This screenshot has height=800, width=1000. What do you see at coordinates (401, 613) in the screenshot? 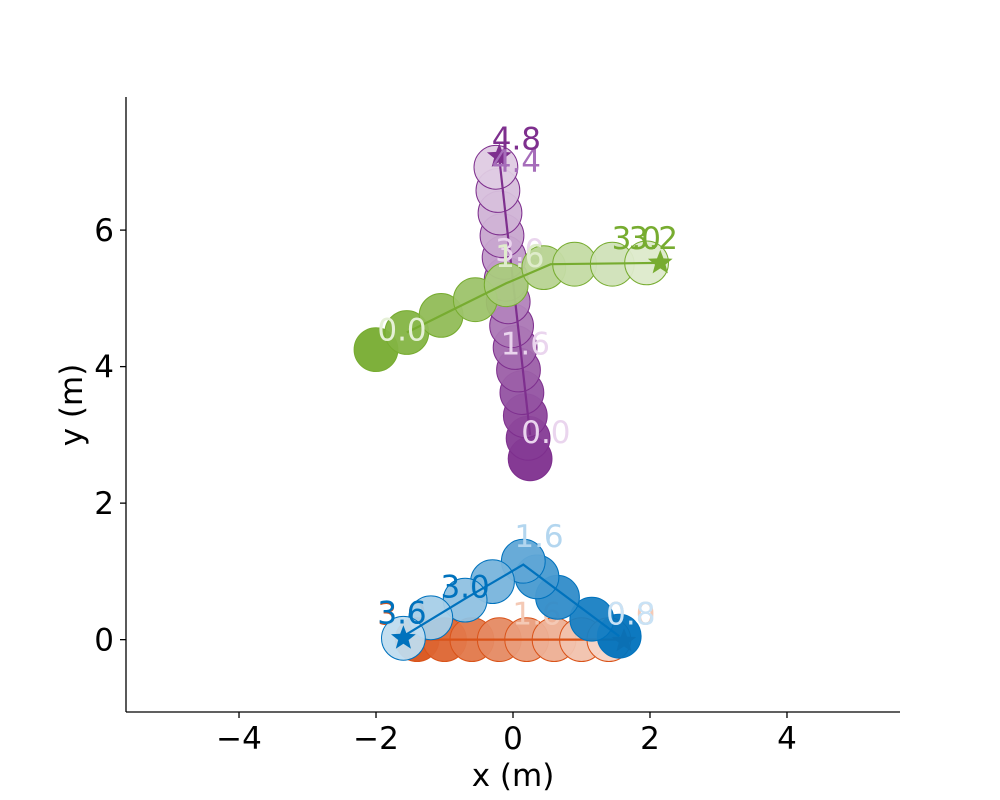
I see `agent-1-time-label: 3.6` at bounding box center [401, 613].